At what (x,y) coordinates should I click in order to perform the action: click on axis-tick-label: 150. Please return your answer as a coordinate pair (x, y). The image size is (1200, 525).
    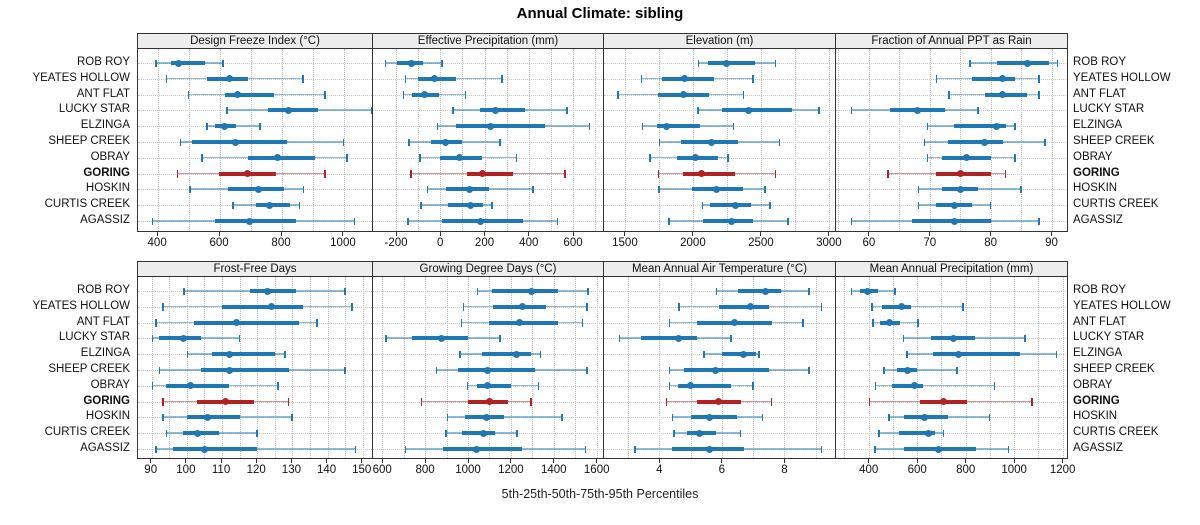
    Looking at the image, I should click on (362, 470).